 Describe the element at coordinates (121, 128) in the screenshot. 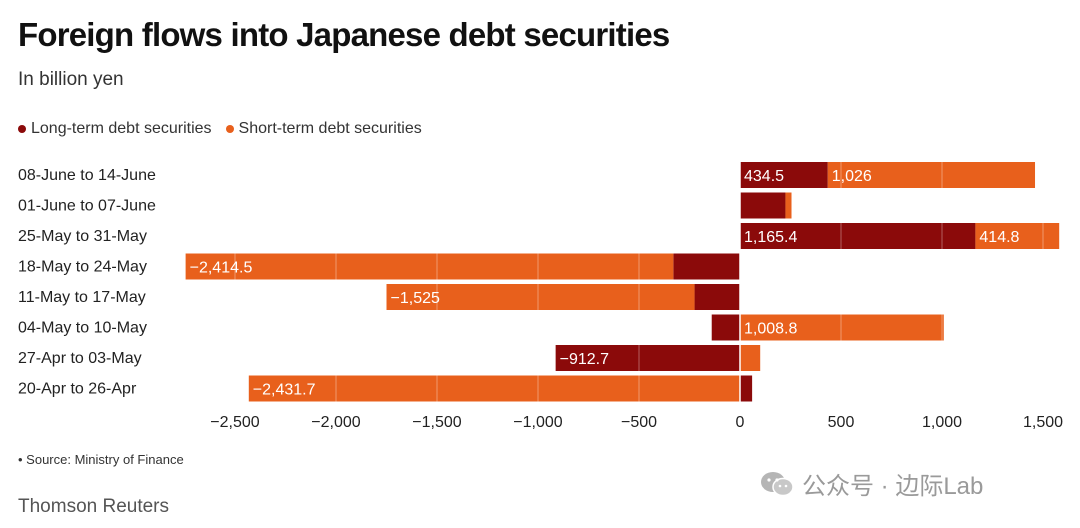

I see `legend-label-long-term: Long-term debt securities` at that location.